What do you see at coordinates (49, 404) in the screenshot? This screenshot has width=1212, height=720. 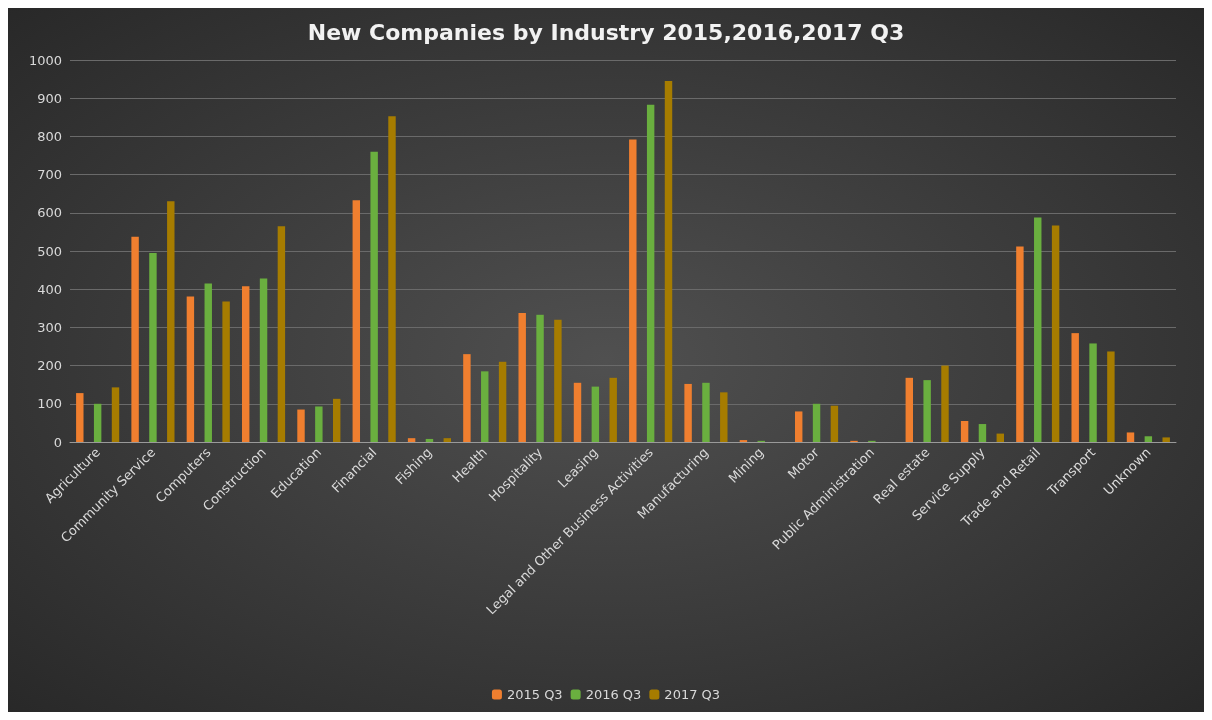 I see `y-tick-label: 100` at bounding box center [49, 404].